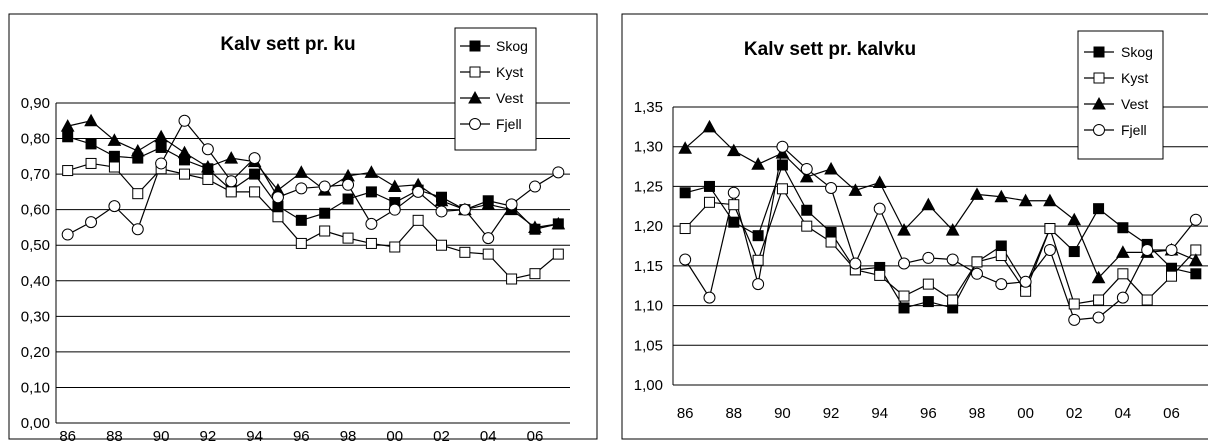 The image size is (1208, 443). I want to click on y-tick-label: 1,35, so click(648, 107).